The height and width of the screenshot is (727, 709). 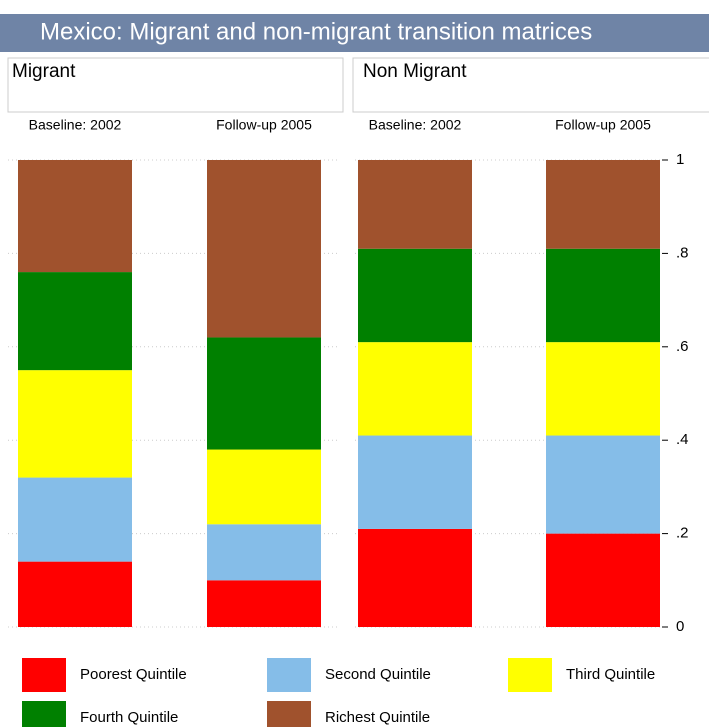 What do you see at coordinates (680, 159) in the screenshot?
I see `y-tick-label: 1` at bounding box center [680, 159].